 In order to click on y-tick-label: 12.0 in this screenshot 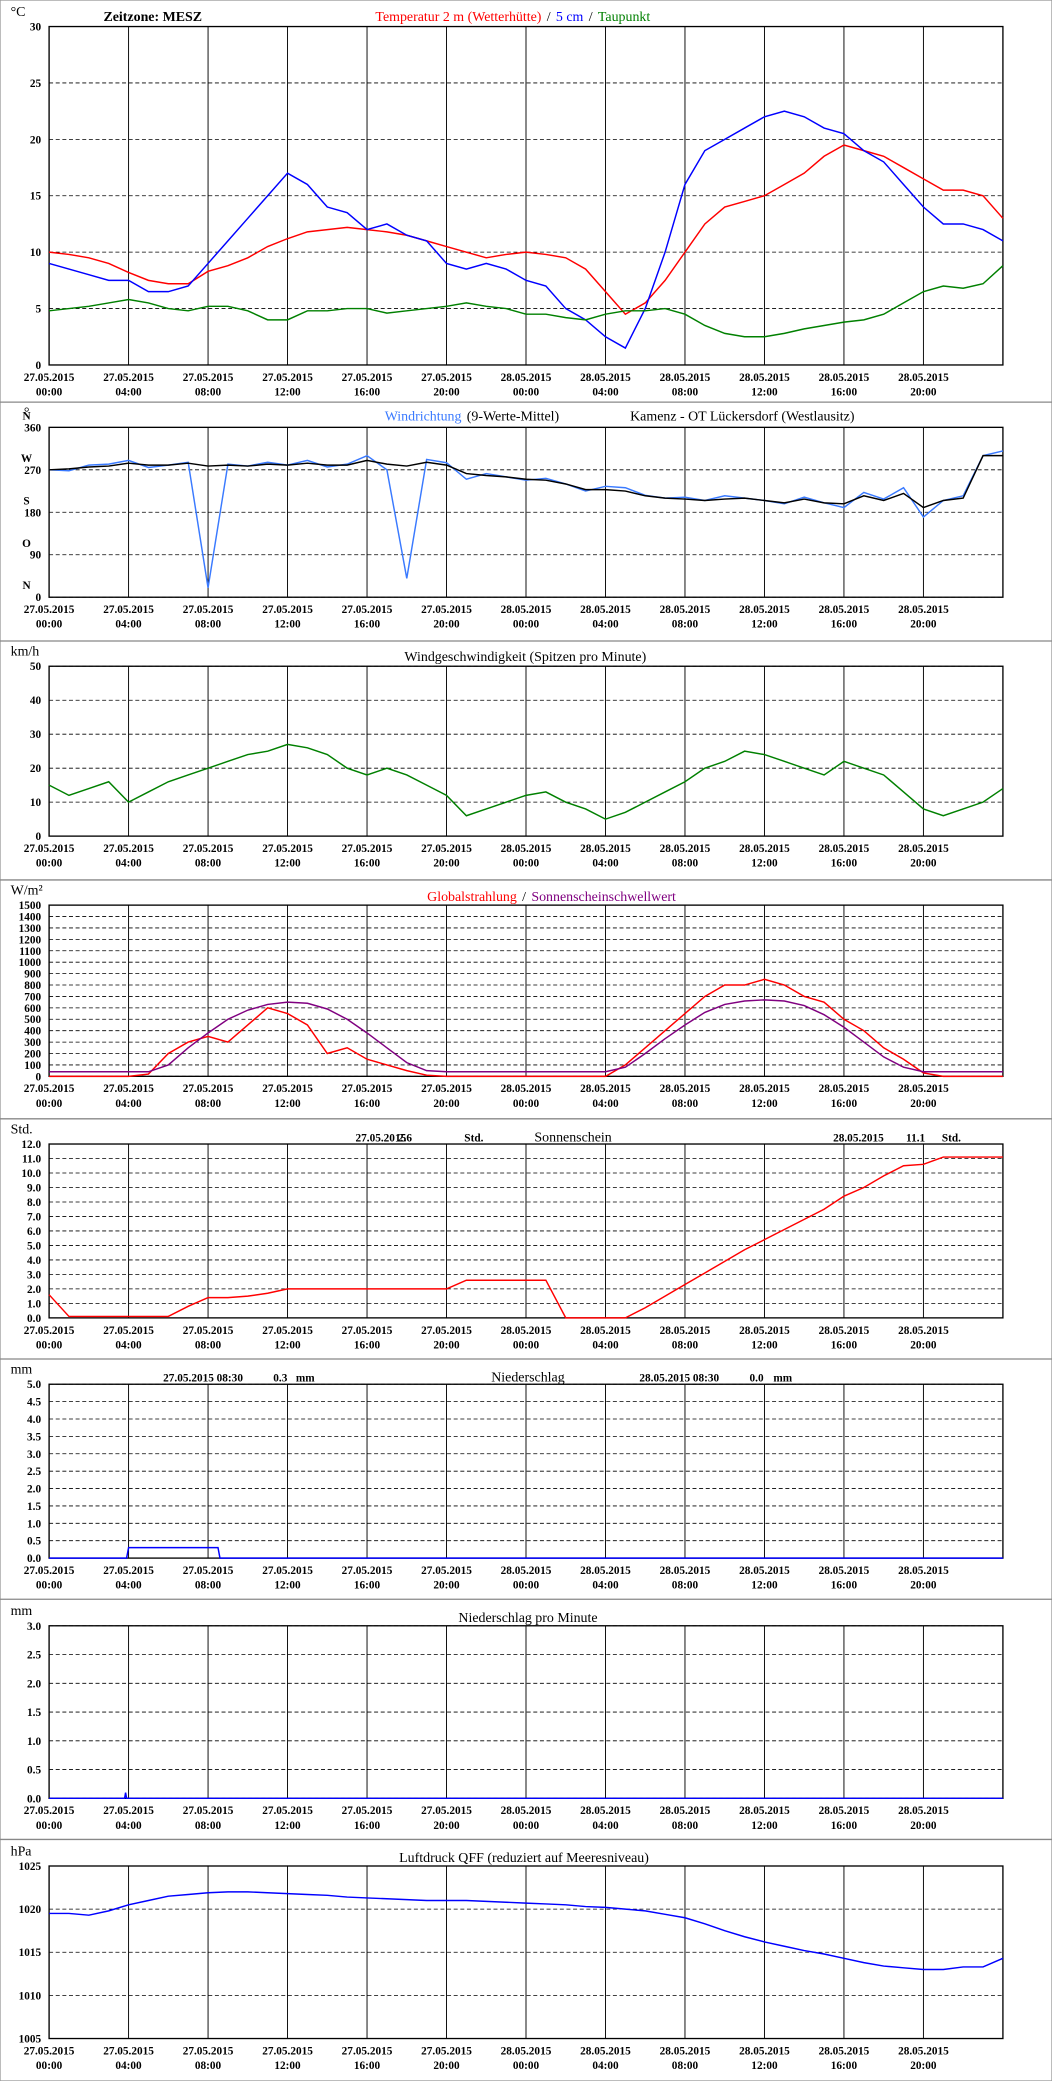, I will do `click(31, 1145)`.